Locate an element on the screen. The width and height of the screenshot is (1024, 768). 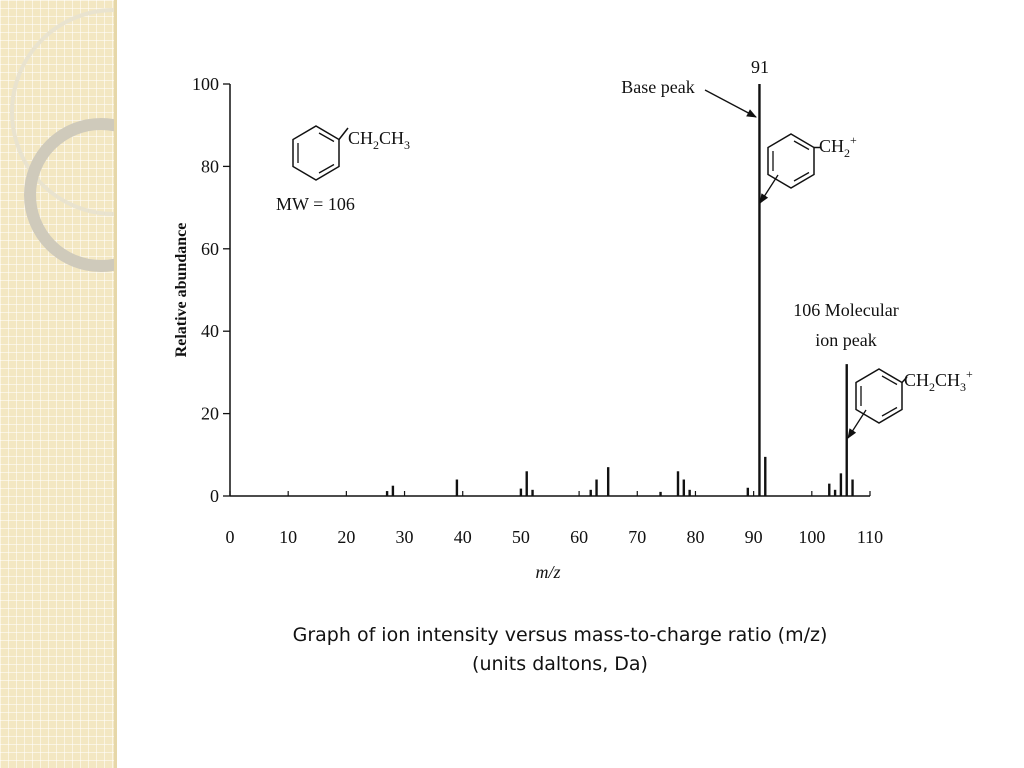
y-tick-label: 20 is located at coordinates (210, 414).